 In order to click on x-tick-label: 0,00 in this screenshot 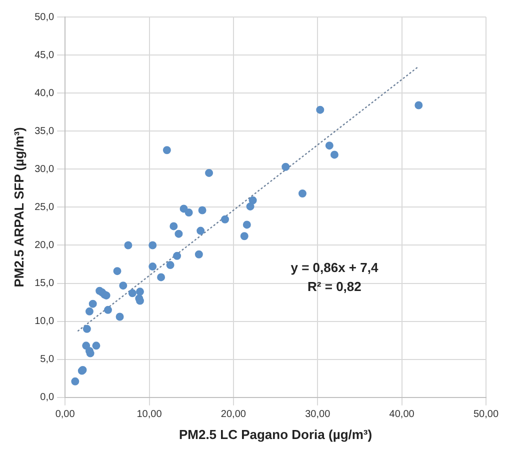, I will do `click(65, 414)`.